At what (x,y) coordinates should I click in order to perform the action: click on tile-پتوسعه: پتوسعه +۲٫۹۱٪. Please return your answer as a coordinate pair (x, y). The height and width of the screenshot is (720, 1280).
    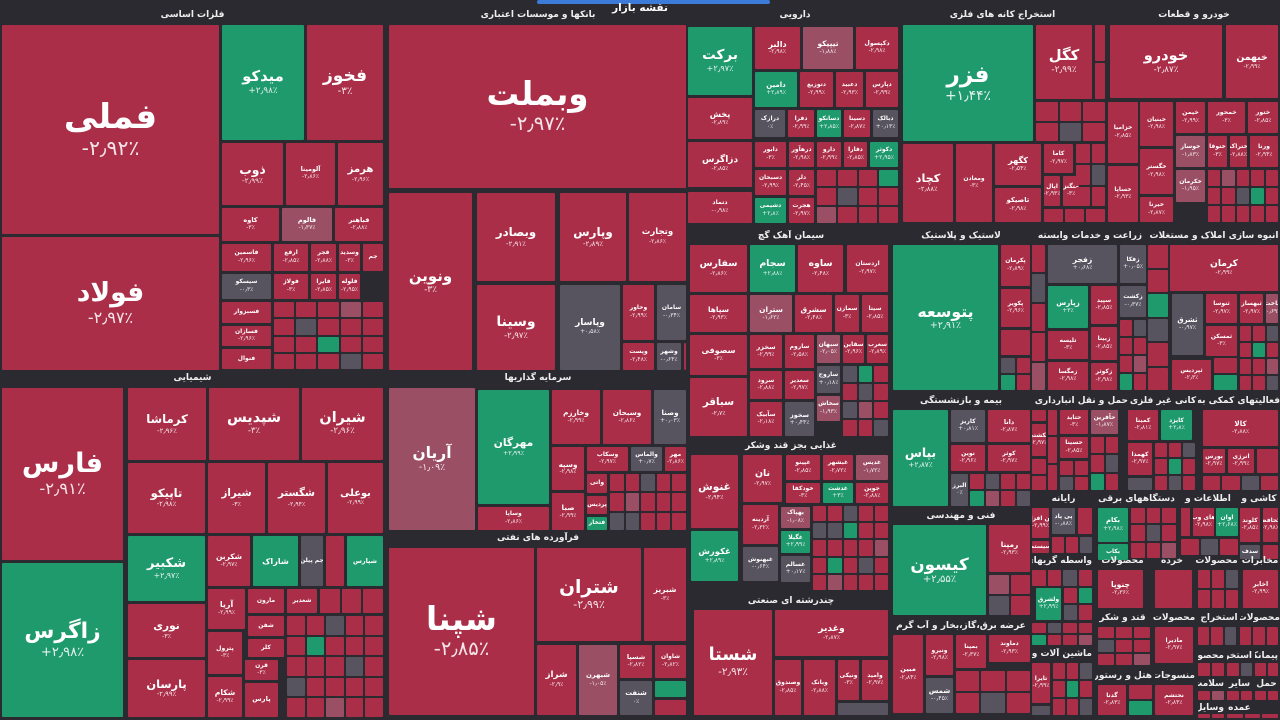
    Looking at the image, I should click on (945, 317).